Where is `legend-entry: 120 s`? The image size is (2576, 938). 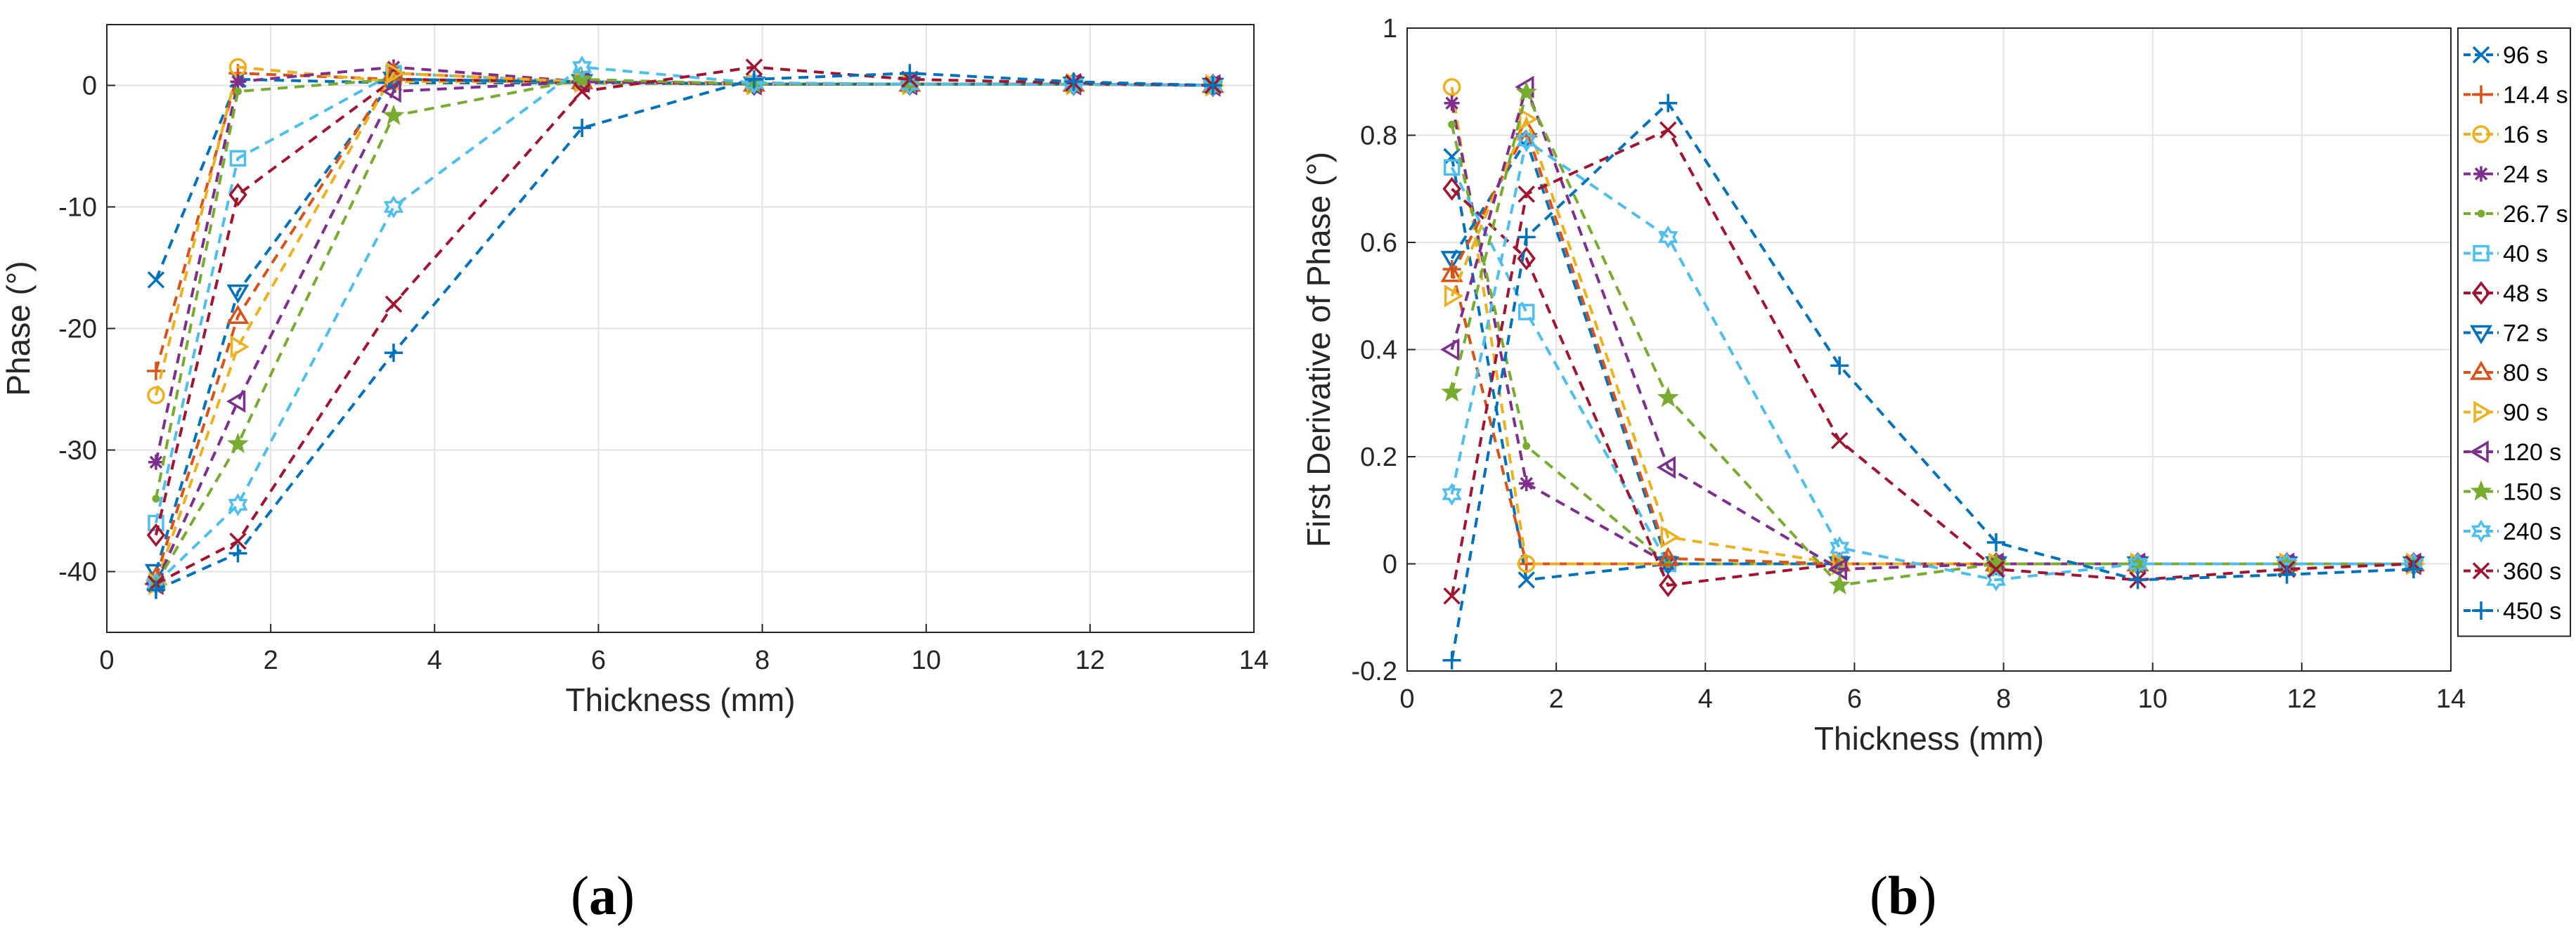 legend-entry: 120 s is located at coordinates (2513, 452).